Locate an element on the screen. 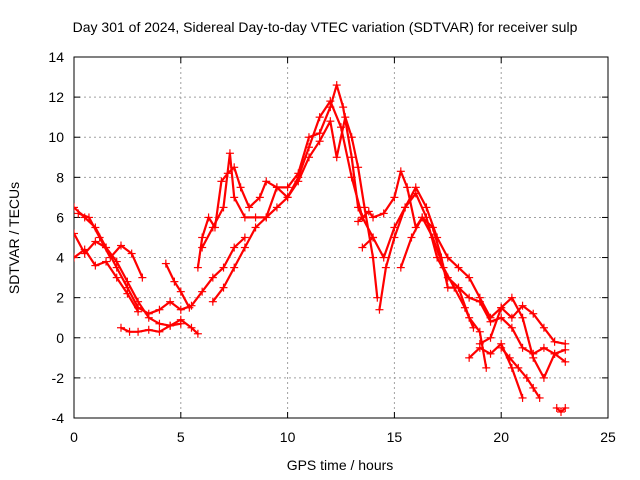 This screenshot has width=640, height=480. x-tick-label: 15 is located at coordinates (395, 437).